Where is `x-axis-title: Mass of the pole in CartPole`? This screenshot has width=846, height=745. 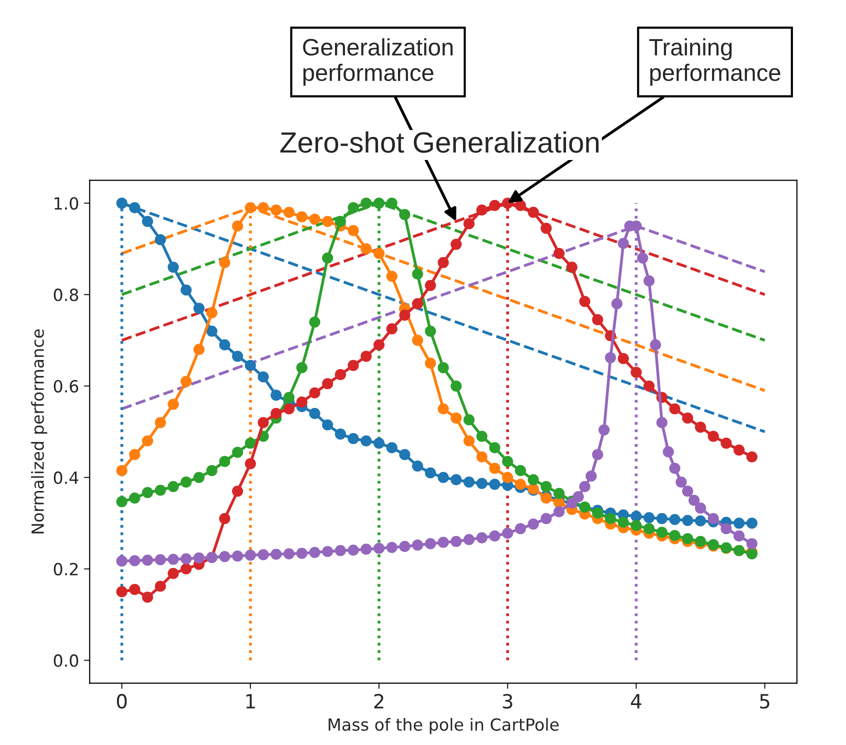
x-axis-title: Mass of the pole in CartPole is located at coordinates (443, 726).